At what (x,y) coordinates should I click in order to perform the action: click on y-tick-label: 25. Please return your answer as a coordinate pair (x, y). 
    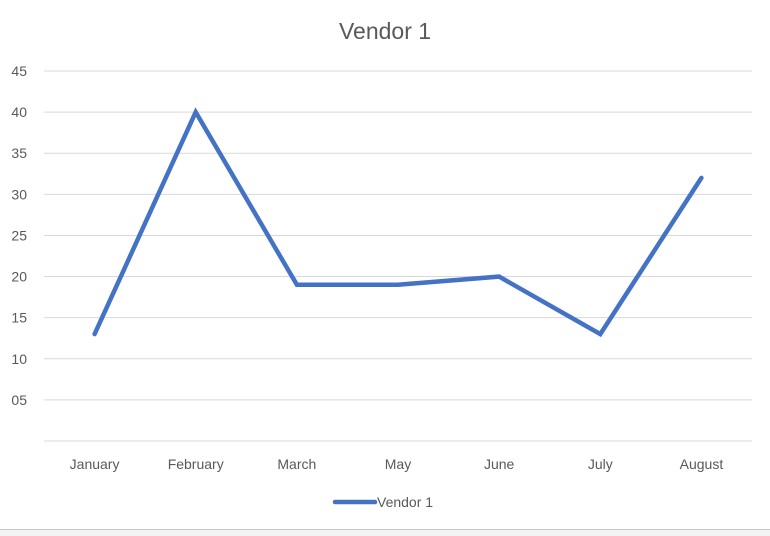
    Looking at the image, I should click on (19, 235).